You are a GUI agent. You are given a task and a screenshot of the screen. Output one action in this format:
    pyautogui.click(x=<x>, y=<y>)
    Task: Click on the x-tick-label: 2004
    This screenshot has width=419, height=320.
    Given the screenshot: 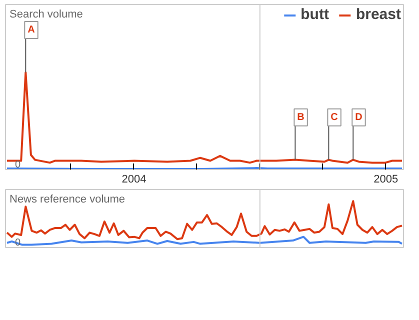 What is the action you would take?
    pyautogui.click(x=134, y=180)
    